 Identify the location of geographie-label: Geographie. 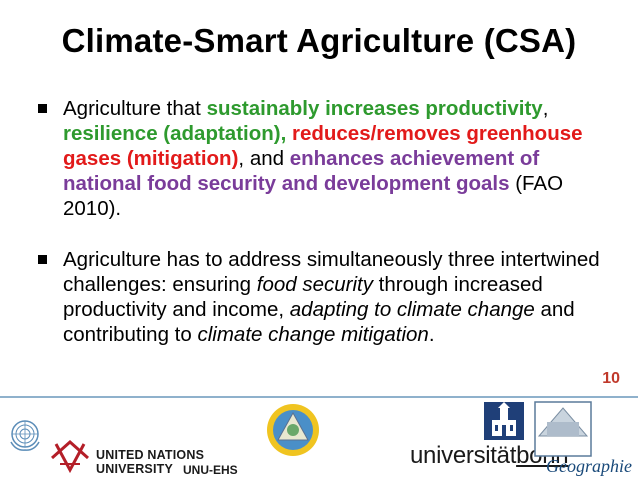
(589, 466).